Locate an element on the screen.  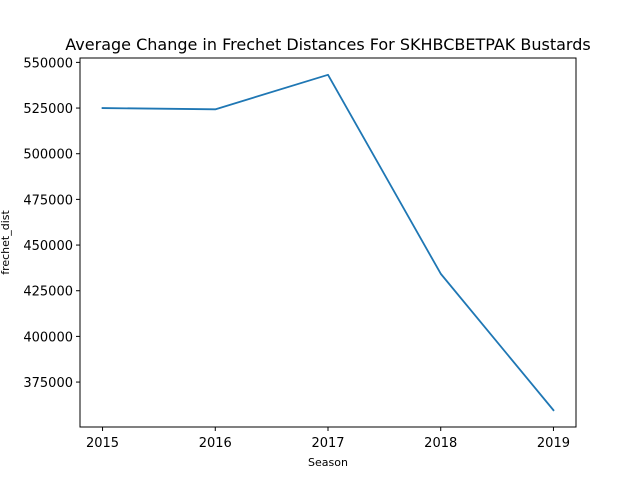
x-tick-label: 2016 is located at coordinates (215, 443).